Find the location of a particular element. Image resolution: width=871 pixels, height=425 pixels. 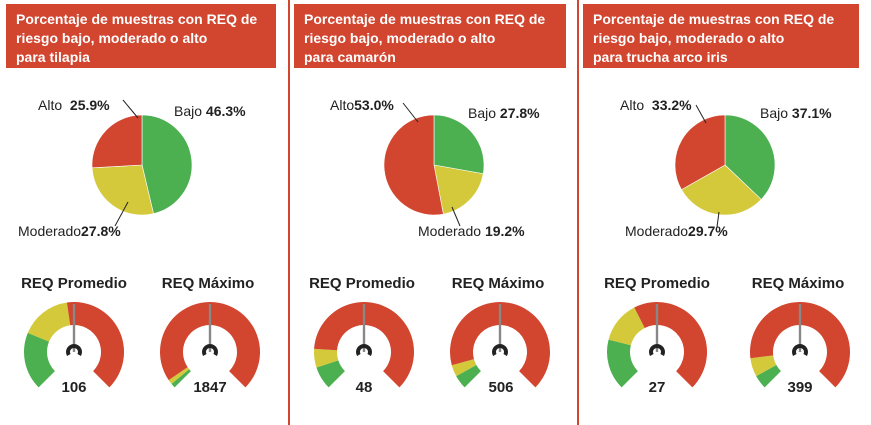

label-value: 53.0% is located at coordinates (374, 105).